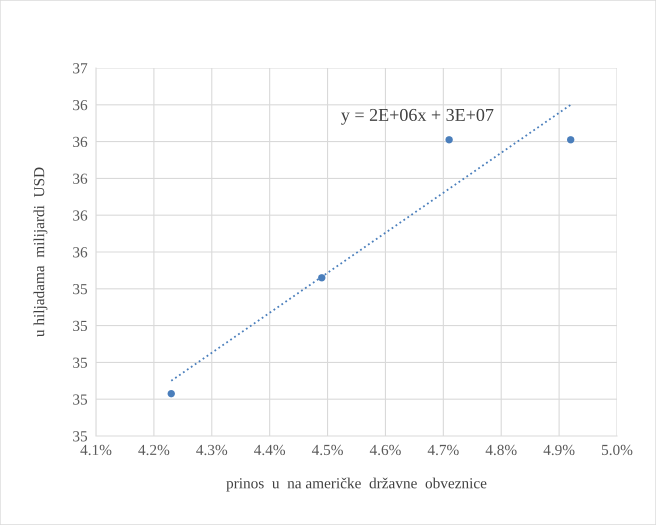  Describe the element at coordinates (96, 450) in the screenshot. I see `x-tick-label: 4.1%` at that location.